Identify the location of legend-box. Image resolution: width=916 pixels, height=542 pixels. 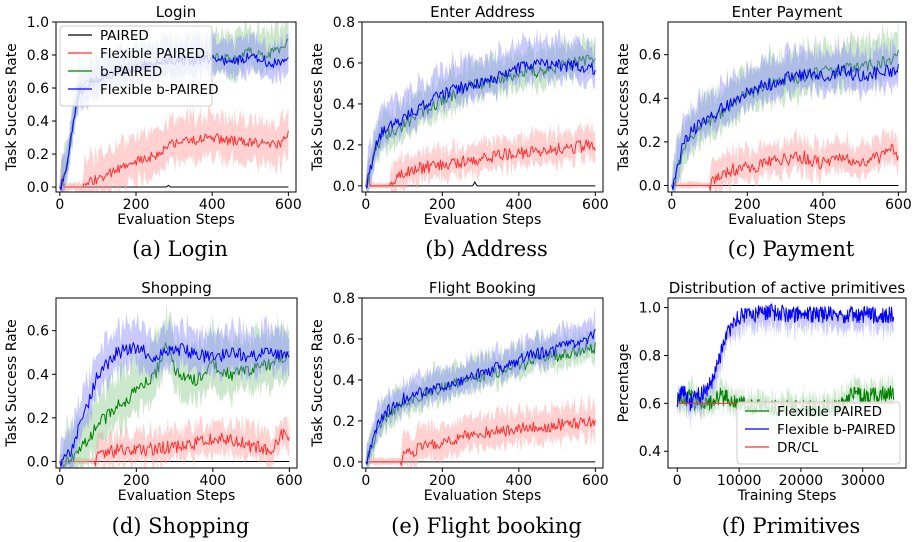
(818, 433).